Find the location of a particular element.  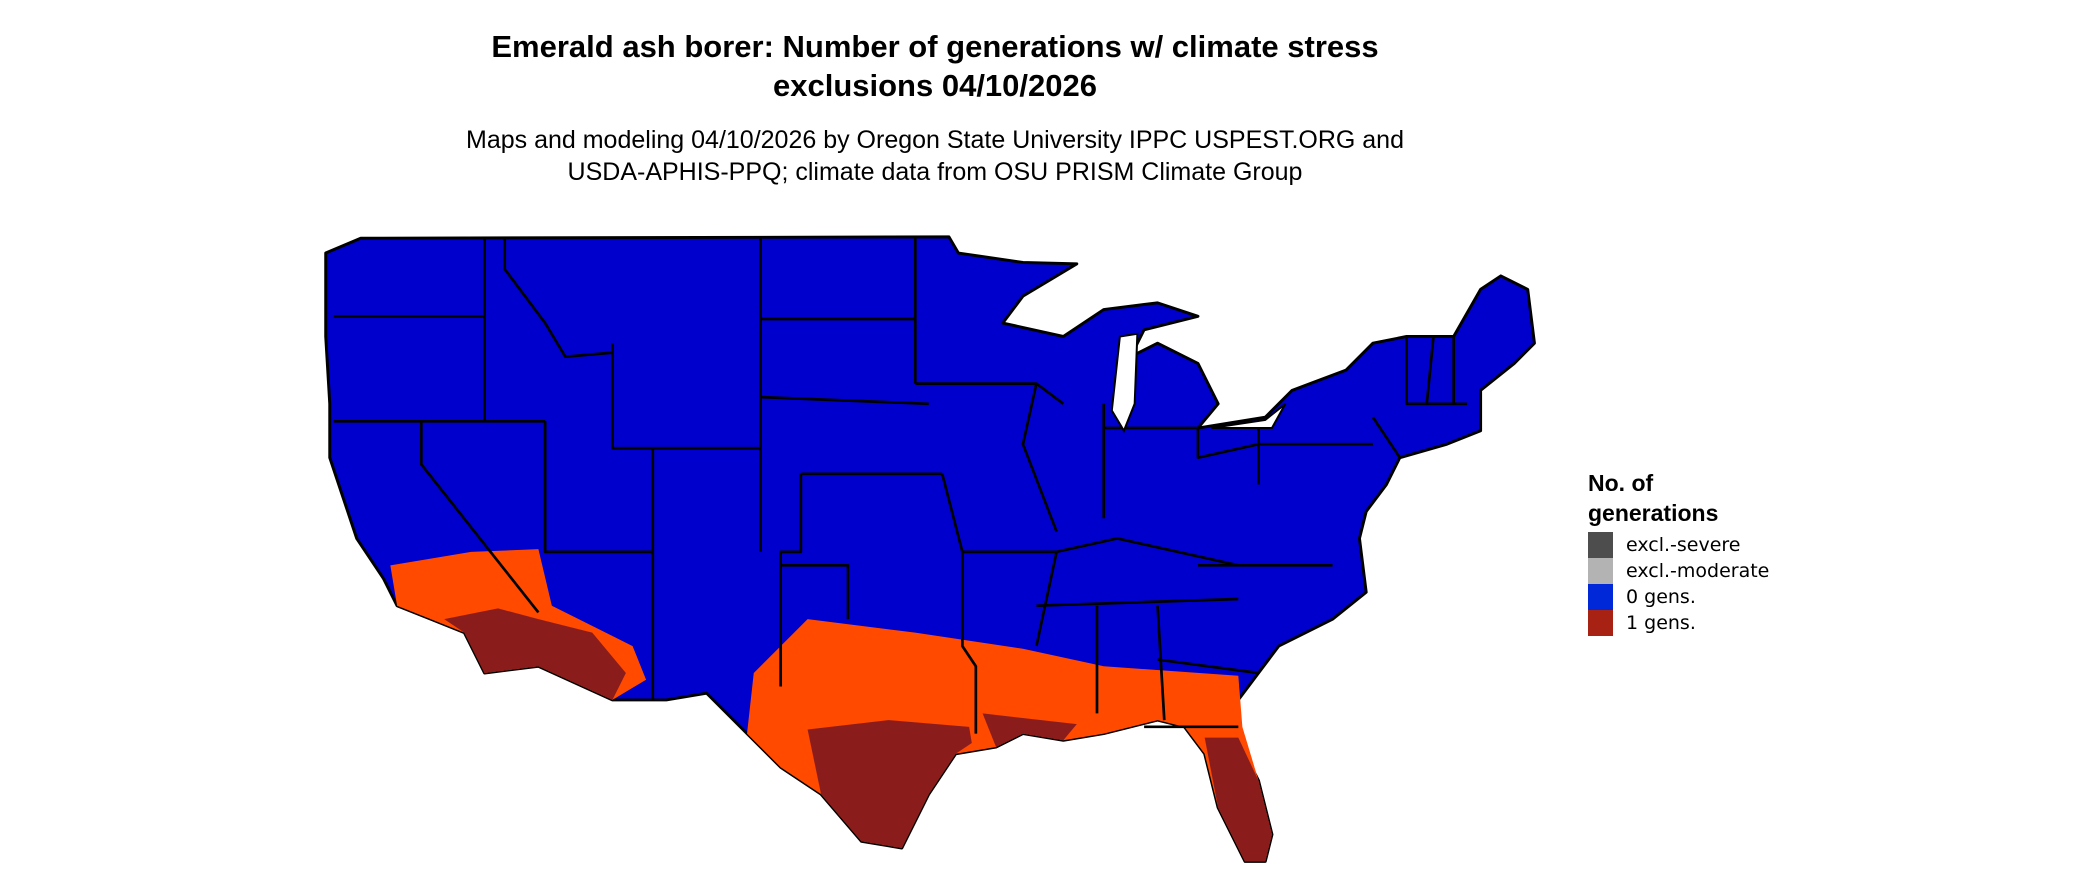

one-gens-high-southwest is located at coordinates (535, 654).